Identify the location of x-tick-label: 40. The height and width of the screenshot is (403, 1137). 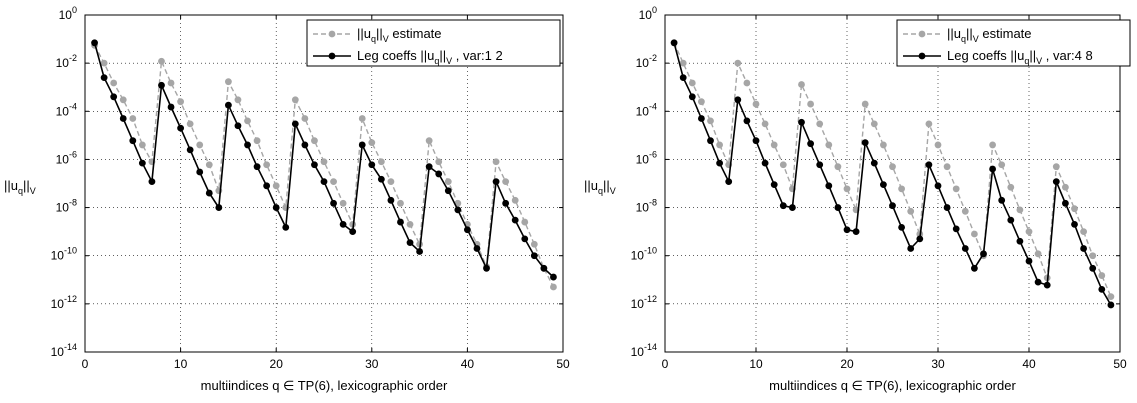
(468, 364).